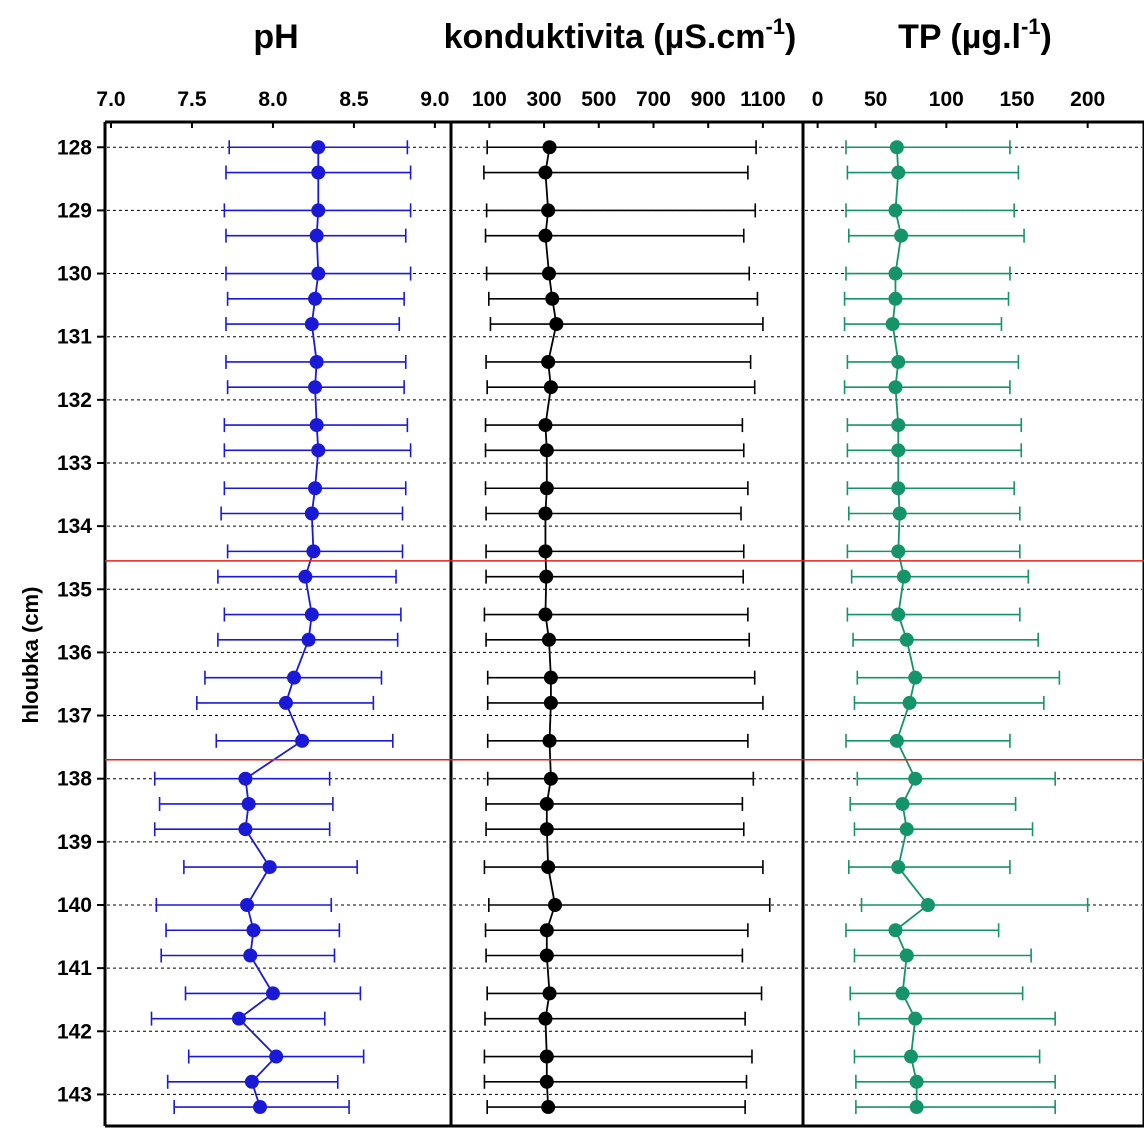 This screenshot has height=1135, width=1144. I want to click on y-tick-label: 131, so click(74, 337).